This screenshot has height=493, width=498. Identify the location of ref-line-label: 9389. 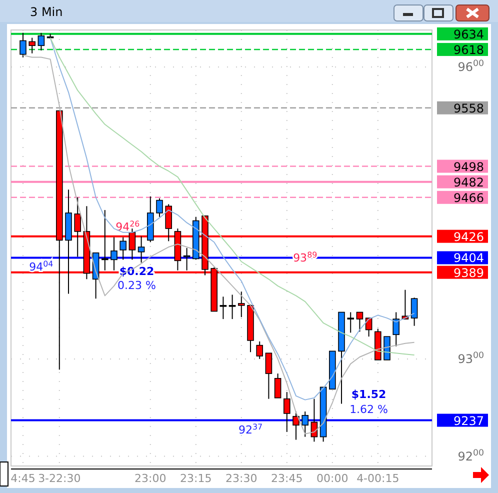
(468, 273).